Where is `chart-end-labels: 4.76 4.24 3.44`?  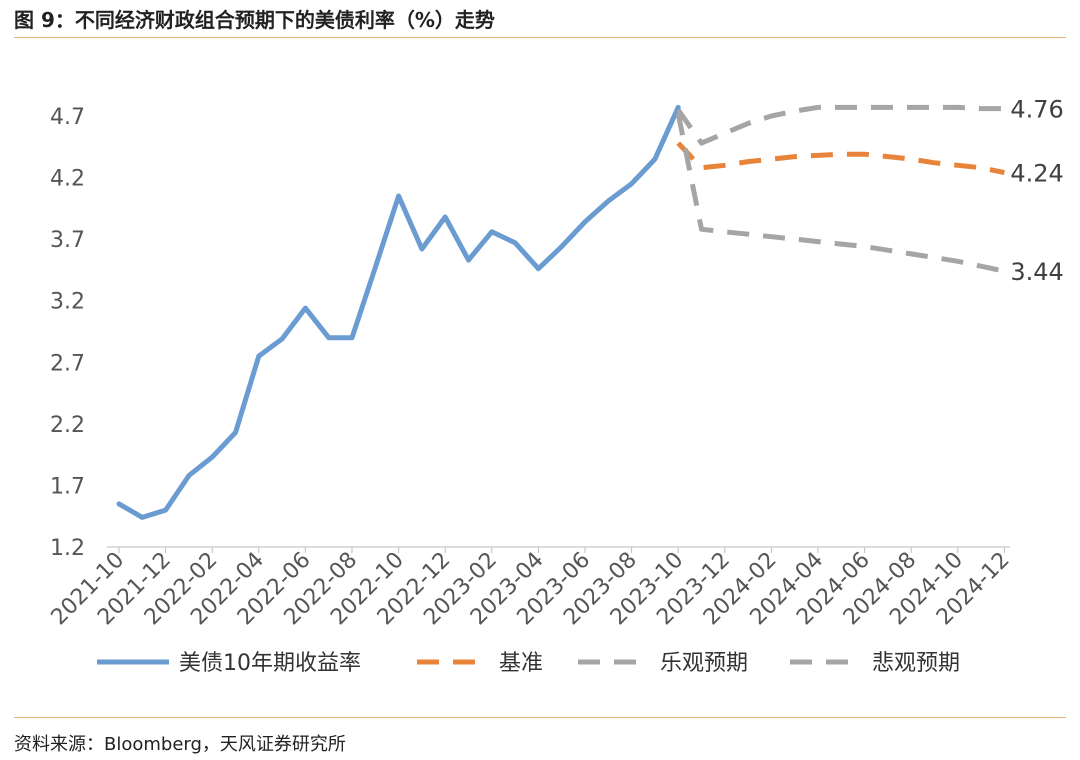
chart-end-labels: 4.76 4.24 3.44 is located at coordinates (1036, 191).